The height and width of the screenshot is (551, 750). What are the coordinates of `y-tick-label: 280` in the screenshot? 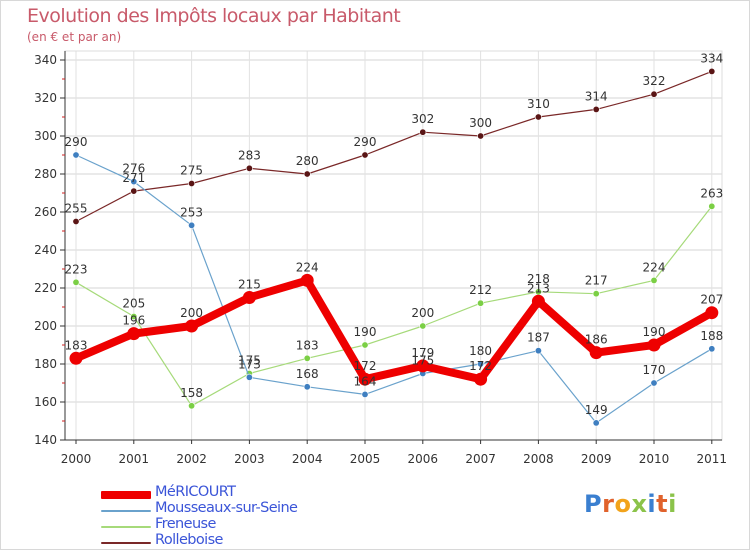 It's located at (45, 174).